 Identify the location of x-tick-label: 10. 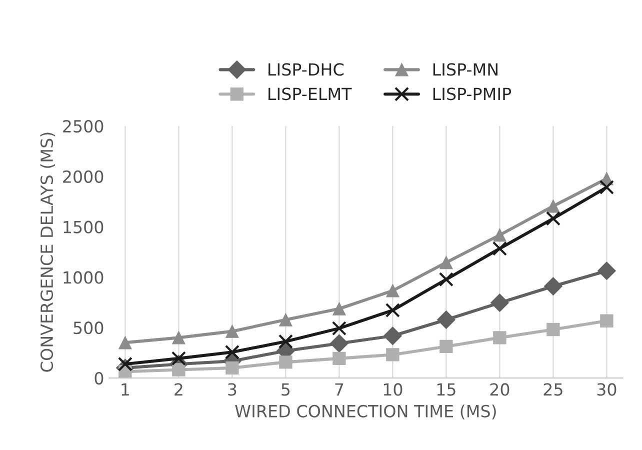
(393, 389).